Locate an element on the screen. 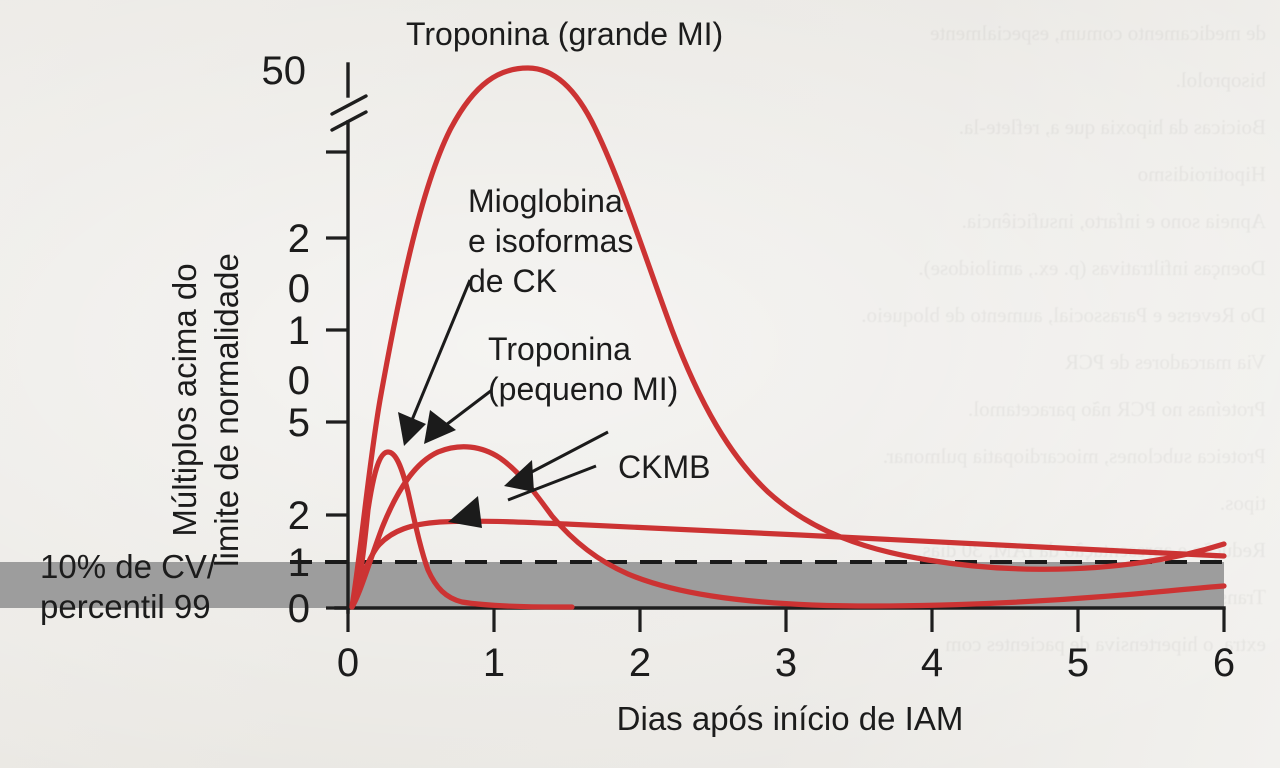 The height and width of the screenshot is (768, 1280). curve-ckmb is located at coordinates (788, 527).